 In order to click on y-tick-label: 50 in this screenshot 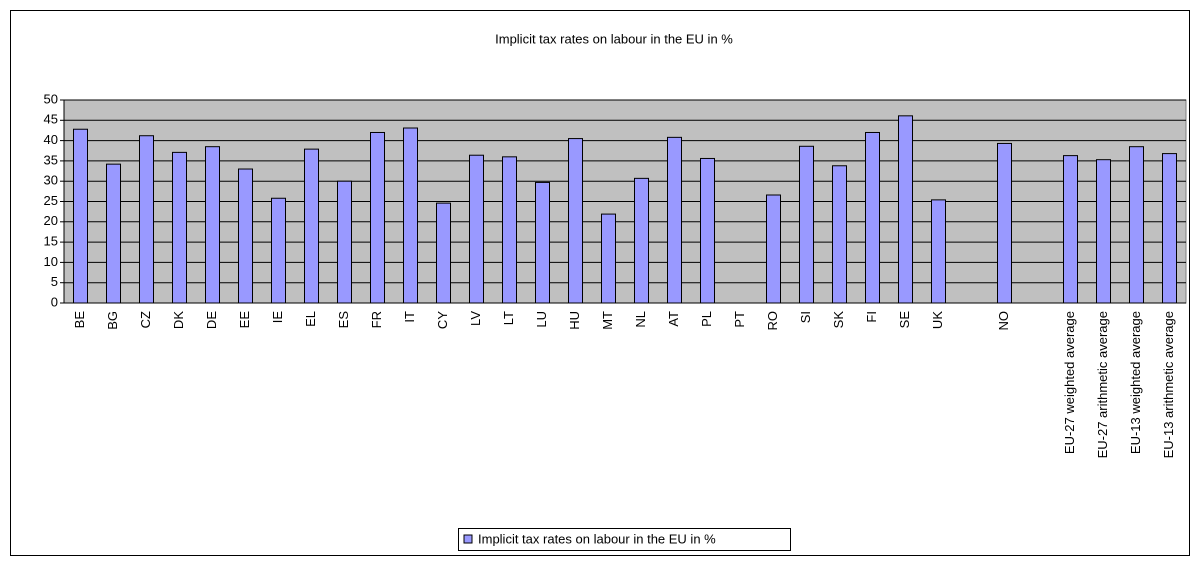, I will do `click(51, 98)`.